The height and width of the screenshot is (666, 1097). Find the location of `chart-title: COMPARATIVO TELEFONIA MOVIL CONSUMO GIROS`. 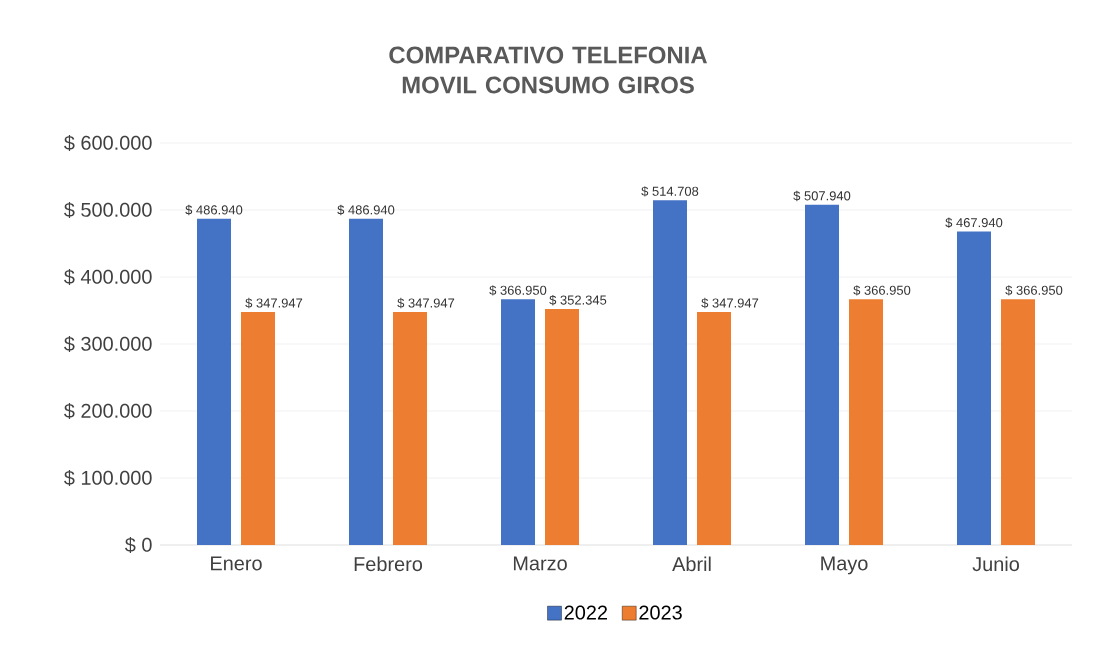

chart-title: COMPARATIVO TELEFONIA MOVIL CONSUMO GIROS is located at coordinates (548, 70).